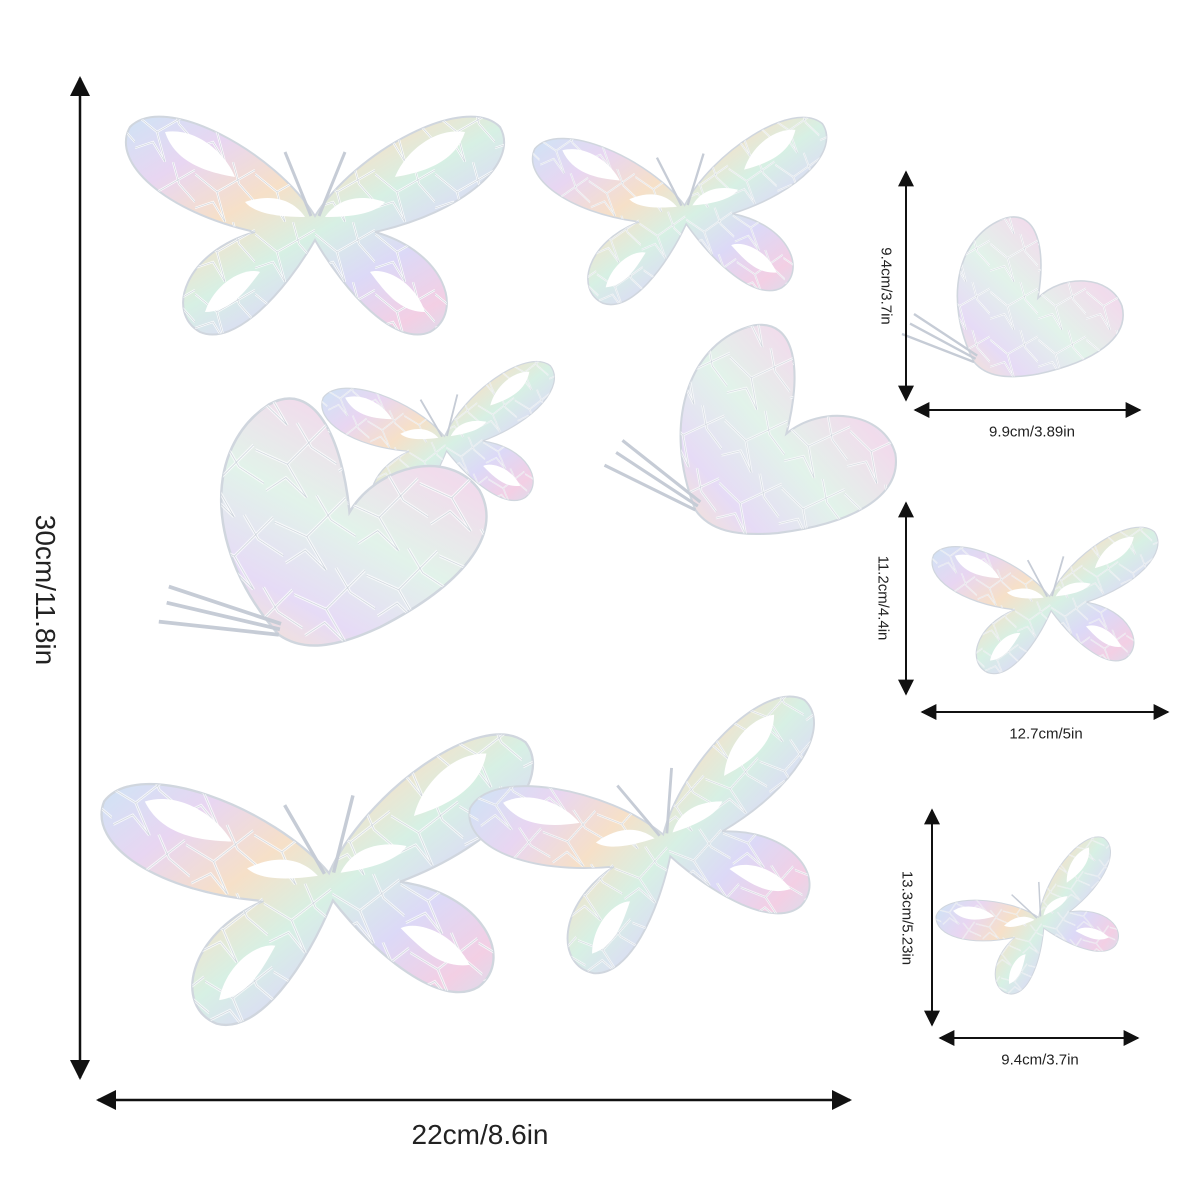 Image resolution: width=1200 pixels, height=1200 pixels. What do you see at coordinates (480, 1134) in the screenshot?
I see `sheet-width-label: 22cm/8.6in` at bounding box center [480, 1134].